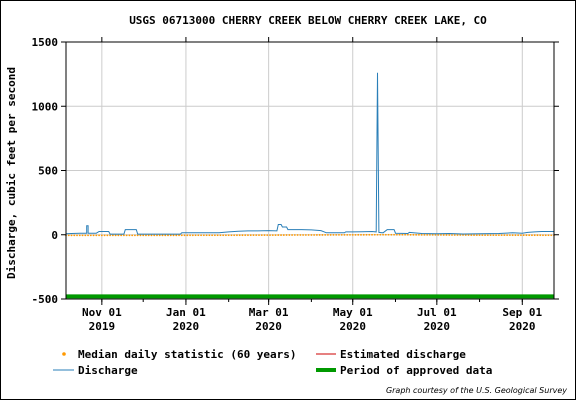 The image size is (576, 400). Describe the element at coordinates (45, 299) in the screenshot. I see `y-tick-label: -500` at that location.